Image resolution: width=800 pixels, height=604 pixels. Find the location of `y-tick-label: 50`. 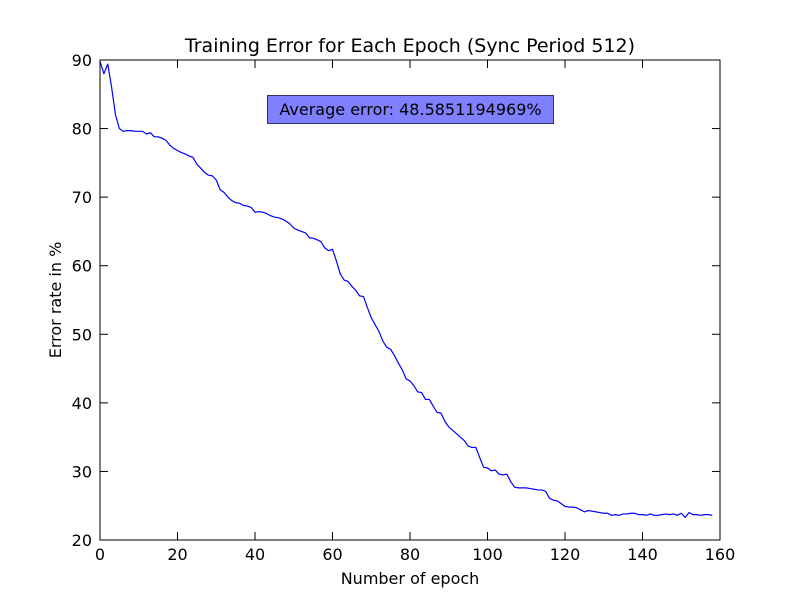

y-tick-label: 50 is located at coordinates (82, 334).